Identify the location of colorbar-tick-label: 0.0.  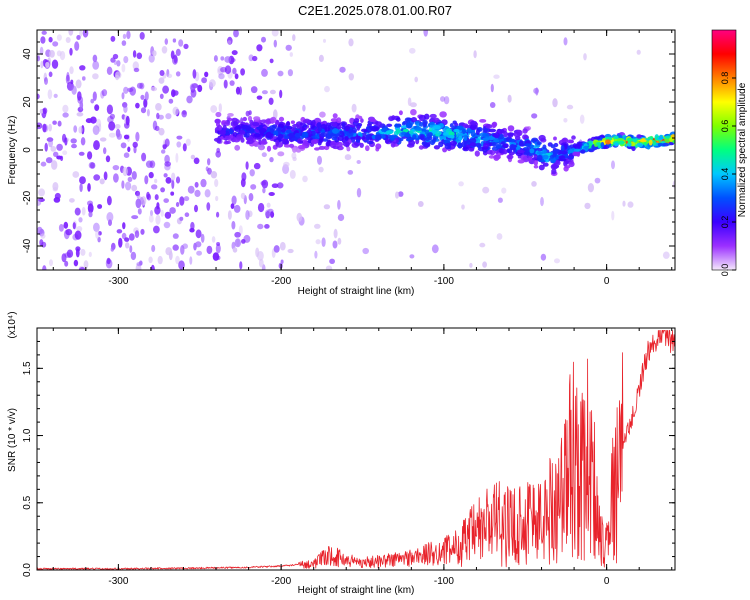
(725, 270).